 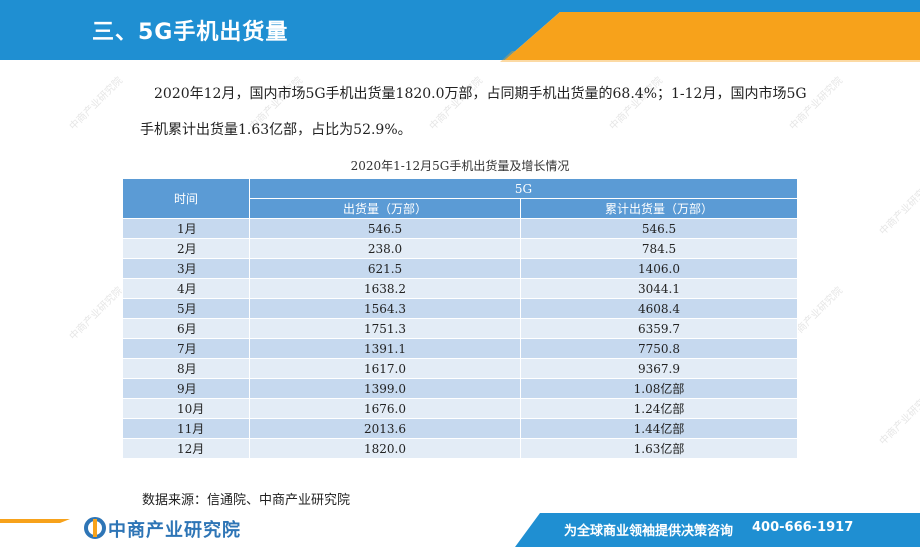 I want to click on cell-month: 1月, so click(x=186, y=228).